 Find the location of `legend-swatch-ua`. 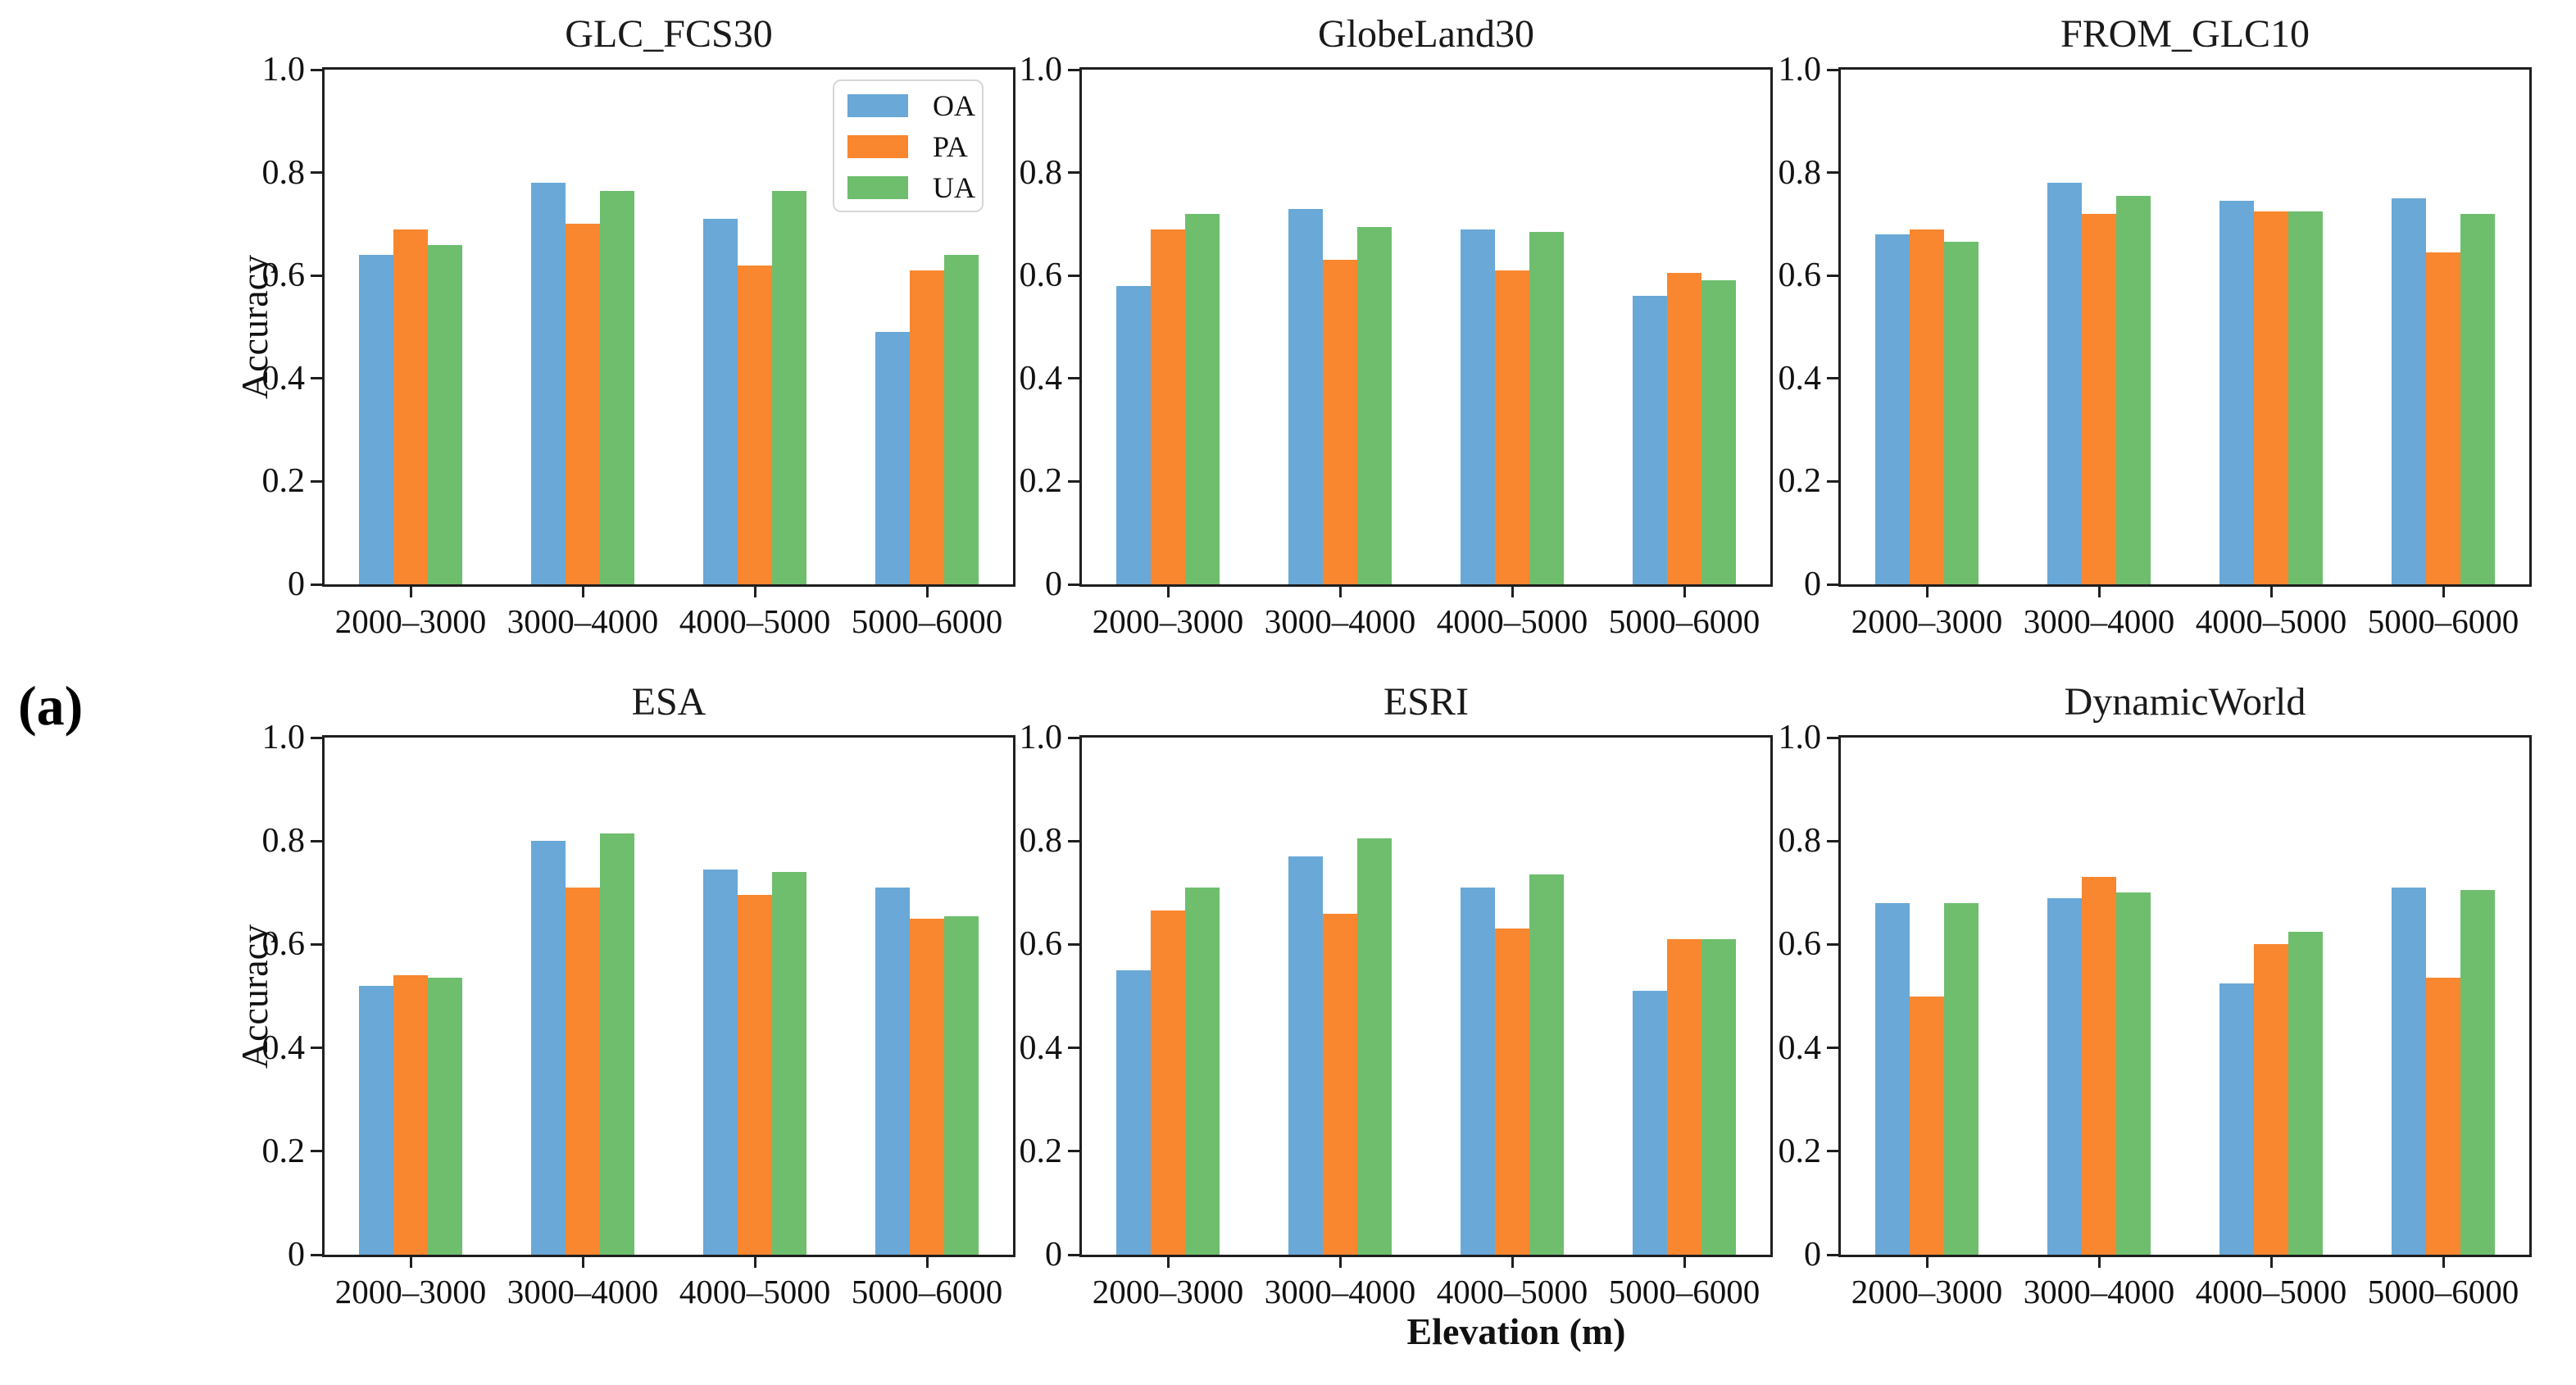

legend-swatch-ua is located at coordinates (877, 187).